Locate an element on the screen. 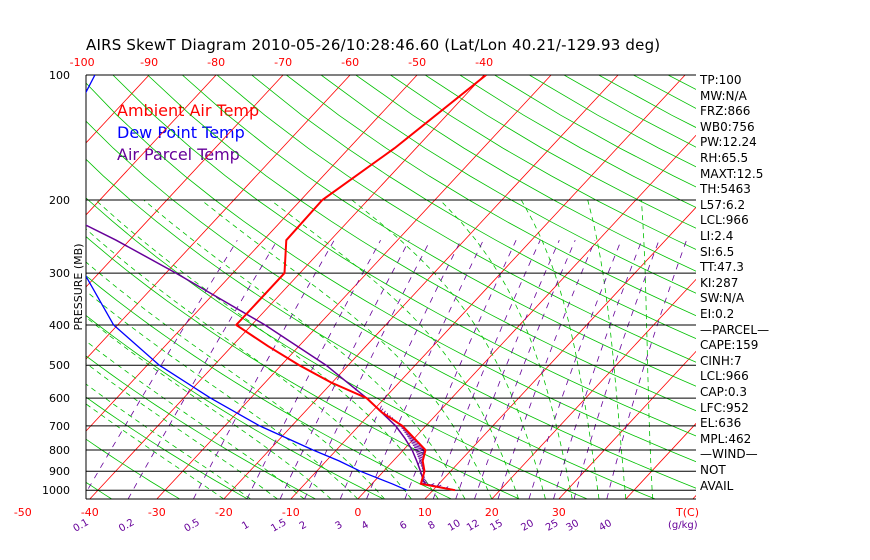 This screenshot has width=870, height=560. pressure-tick-label: 500 is located at coordinates (59, 365).